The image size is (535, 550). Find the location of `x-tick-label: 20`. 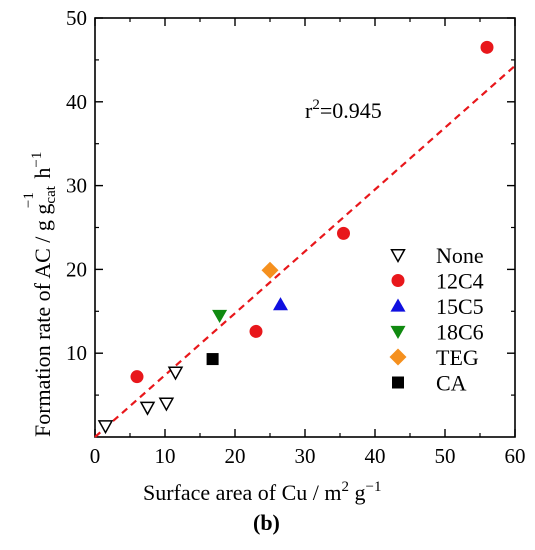

x-tick-label: 20 is located at coordinates (235, 456).